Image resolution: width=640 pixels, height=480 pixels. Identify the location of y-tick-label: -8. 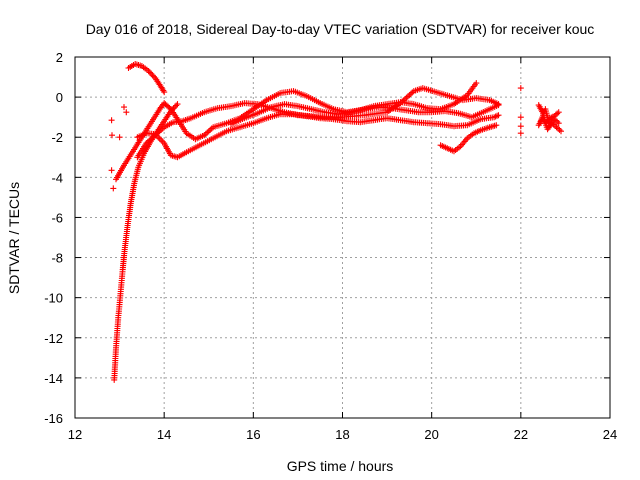
(57, 258).